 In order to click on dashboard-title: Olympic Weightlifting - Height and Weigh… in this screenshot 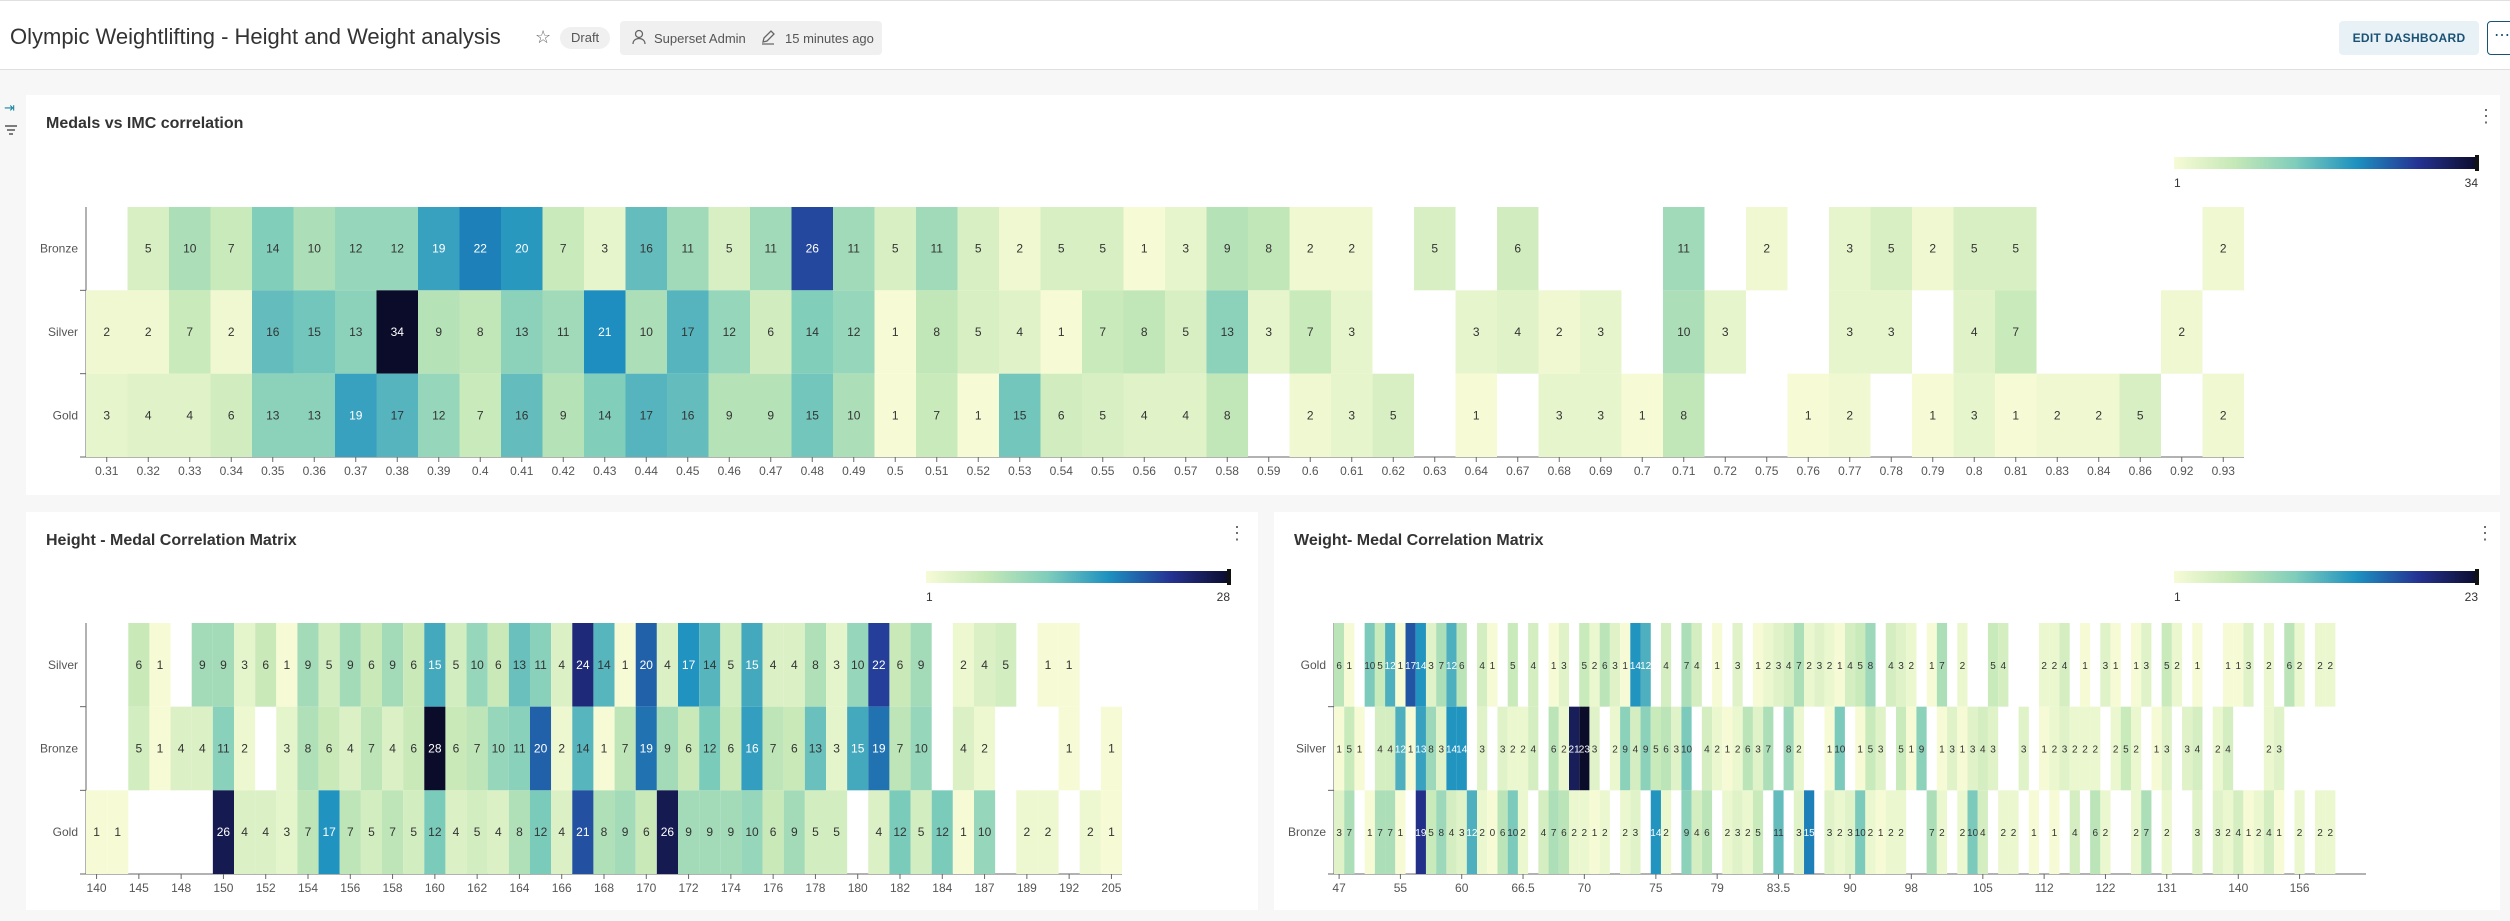, I will do `click(255, 36)`.